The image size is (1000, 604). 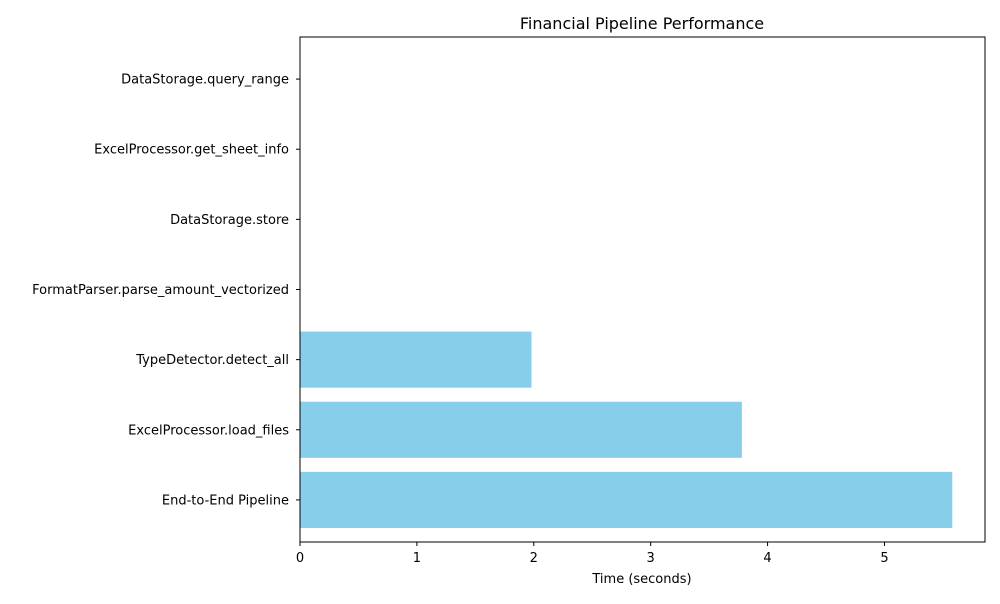 I want to click on y-tick-label: ExcelProcessor.load_files, so click(x=208, y=430).